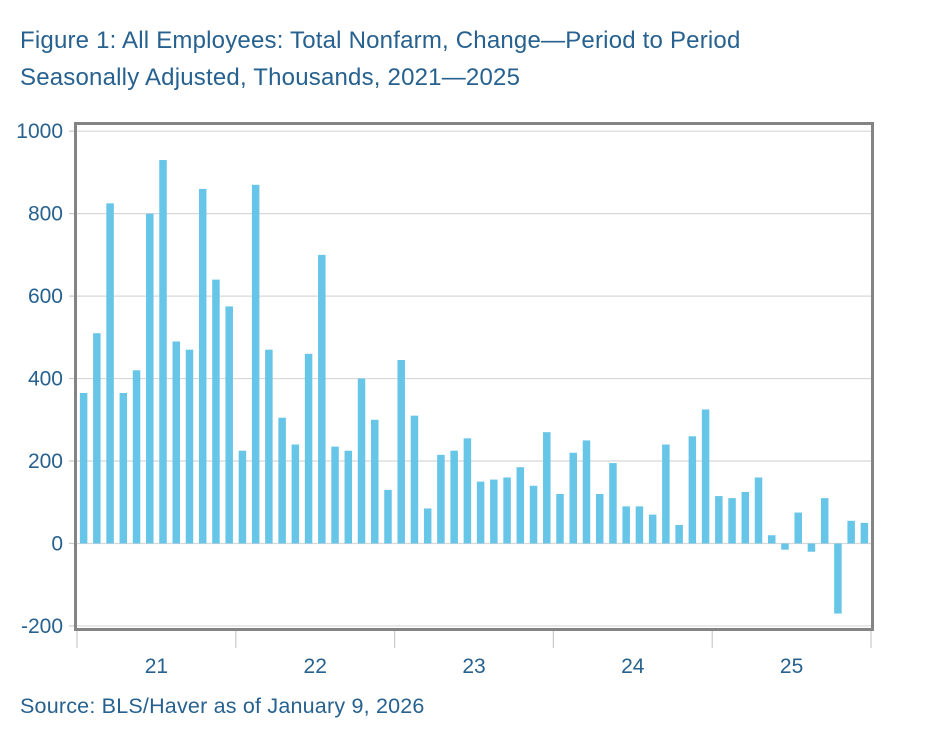  I want to click on xtick-label-24: 24, so click(633, 666).